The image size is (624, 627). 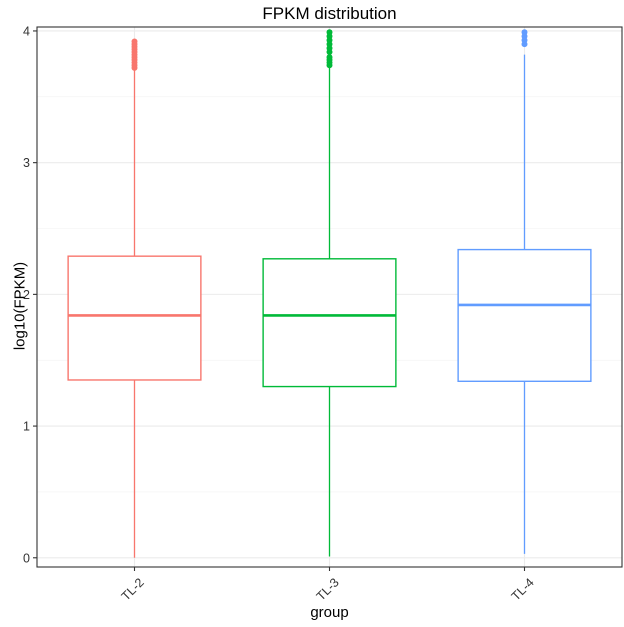 I want to click on y-axis-title: log10(FPKM), so click(x=20, y=306).